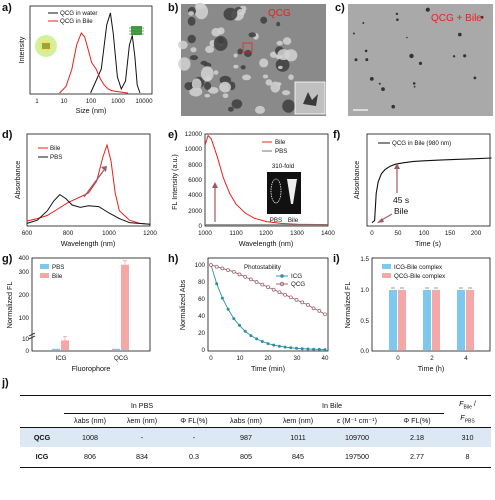  I want to click on panel-a-series-water, so click(115, 53).